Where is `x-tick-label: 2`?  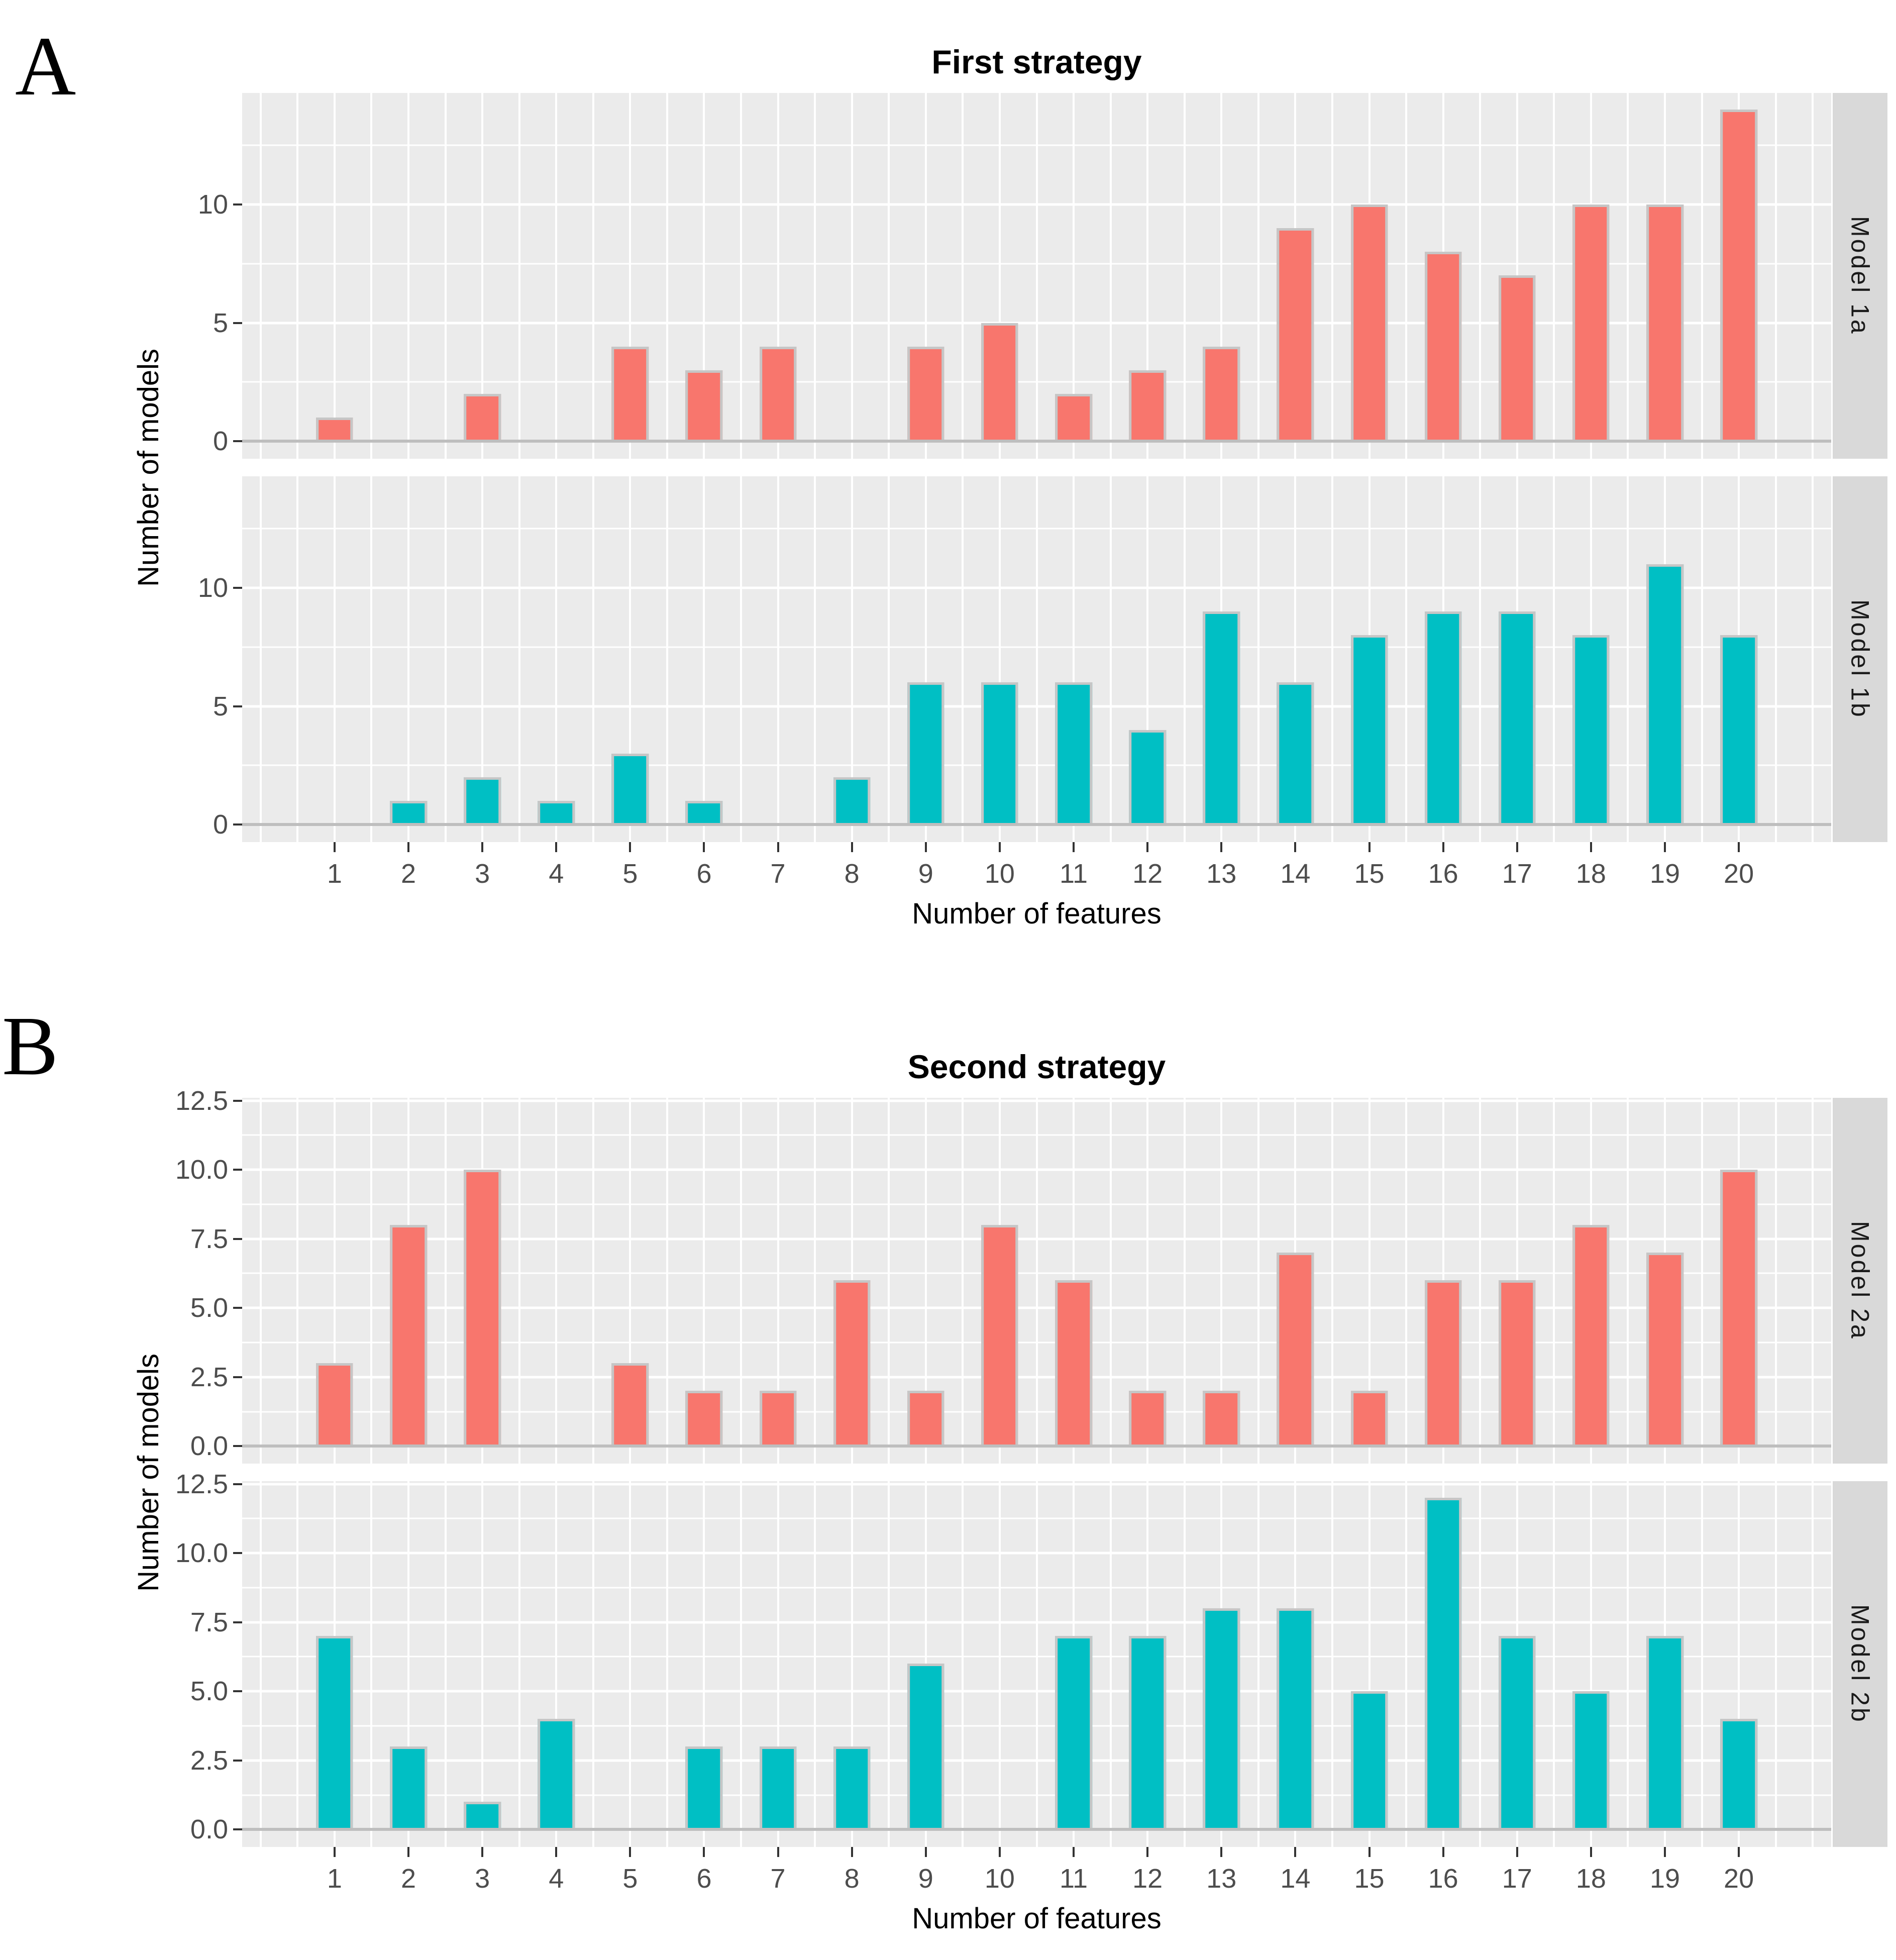 x-tick-label: 2 is located at coordinates (408, 874).